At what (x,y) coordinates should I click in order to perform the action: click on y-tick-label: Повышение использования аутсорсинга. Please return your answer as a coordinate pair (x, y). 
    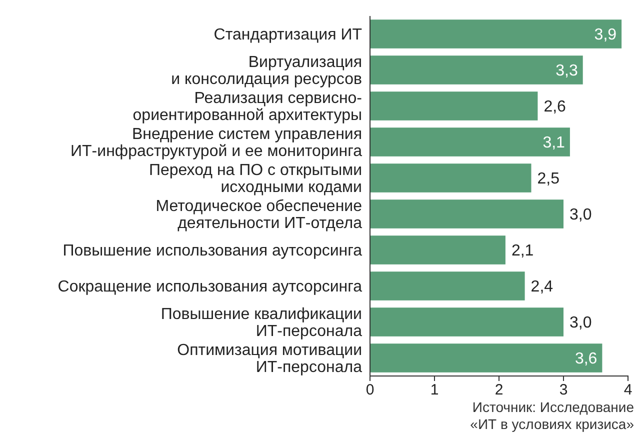
    Looking at the image, I should click on (212, 251).